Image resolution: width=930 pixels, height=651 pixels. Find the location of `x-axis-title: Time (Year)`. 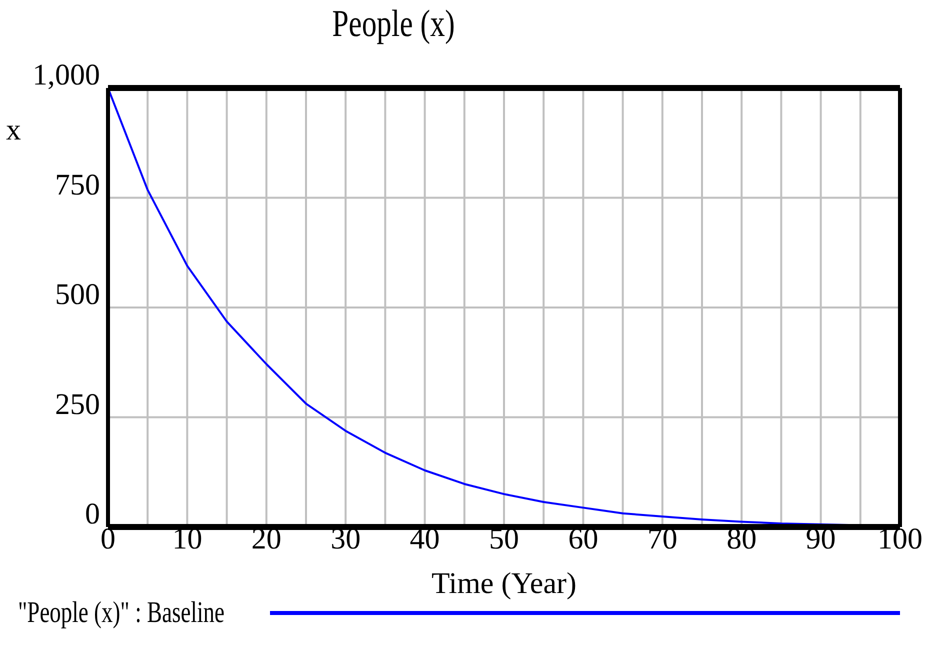

x-axis-title: Time (Year) is located at coordinates (504, 583).